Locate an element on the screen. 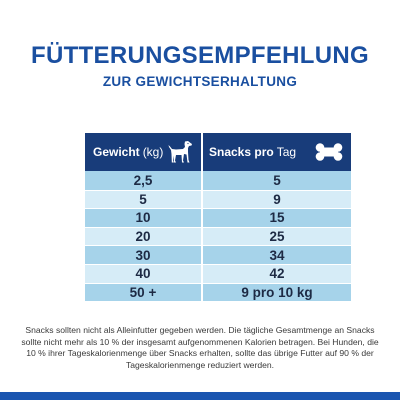 The height and width of the screenshot is (400, 400). weight-cell: 5 is located at coordinates (143, 199).